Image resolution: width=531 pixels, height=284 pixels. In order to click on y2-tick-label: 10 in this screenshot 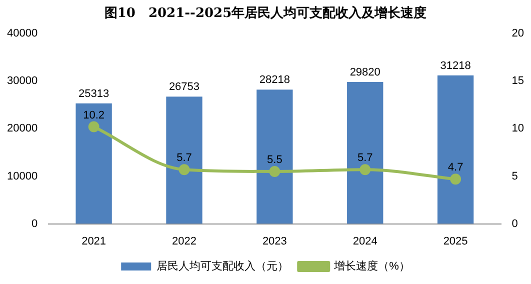, I will do `click(518, 128)`.